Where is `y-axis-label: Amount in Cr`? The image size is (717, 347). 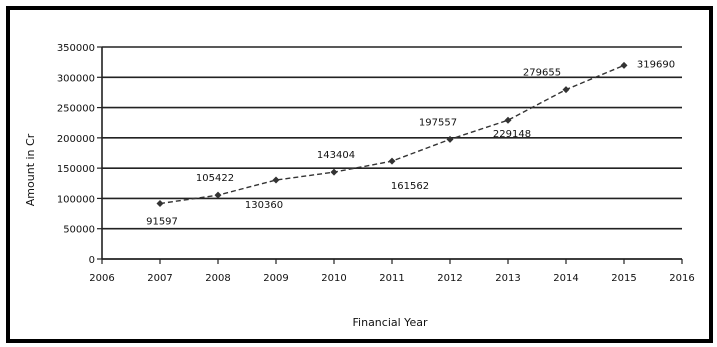
y-axis-label: Amount in Cr is located at coordinates (30, 169).